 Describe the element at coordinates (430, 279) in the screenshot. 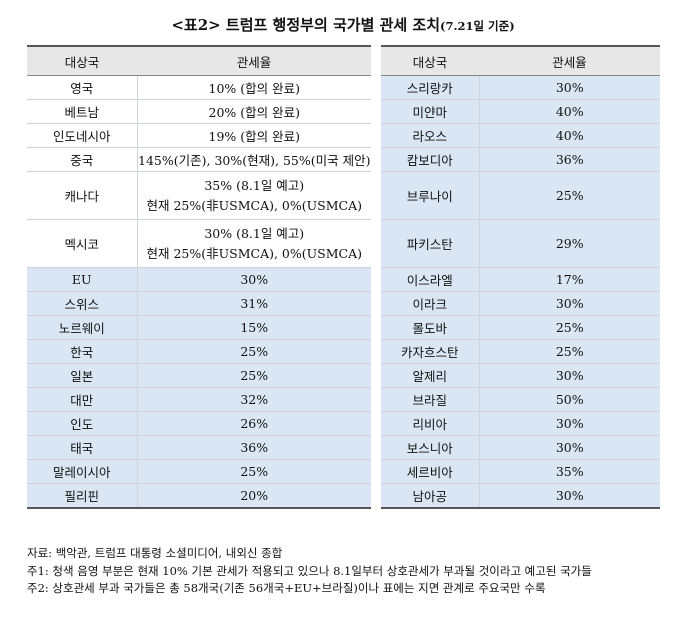

I see `country-cell: 이스라엘` at that location.